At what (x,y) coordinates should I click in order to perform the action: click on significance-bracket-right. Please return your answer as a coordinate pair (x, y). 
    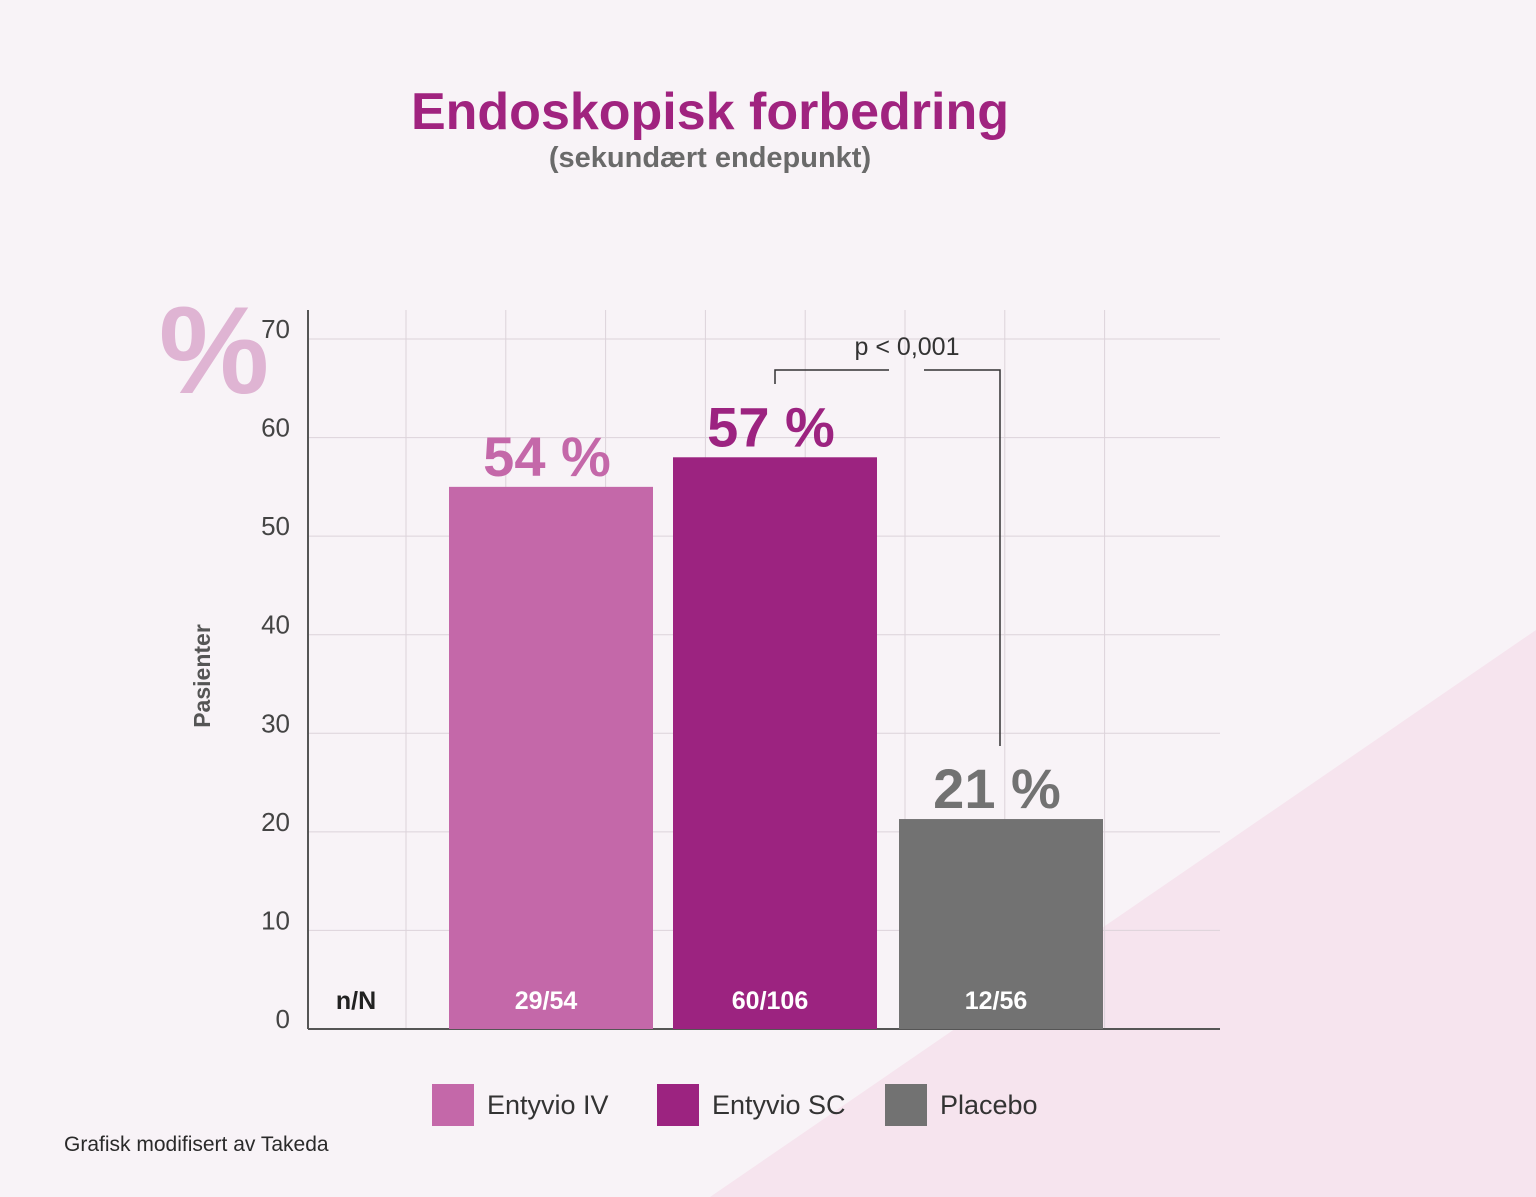
    Looking at the image, I should click on (962, 557).